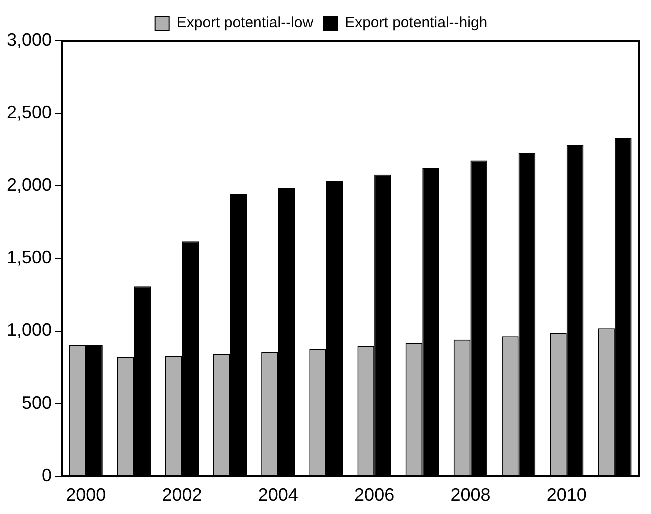 The width and height of the screenshot is (651, 514). I want to click on x-tick-label: 2008, so click(470, 495).